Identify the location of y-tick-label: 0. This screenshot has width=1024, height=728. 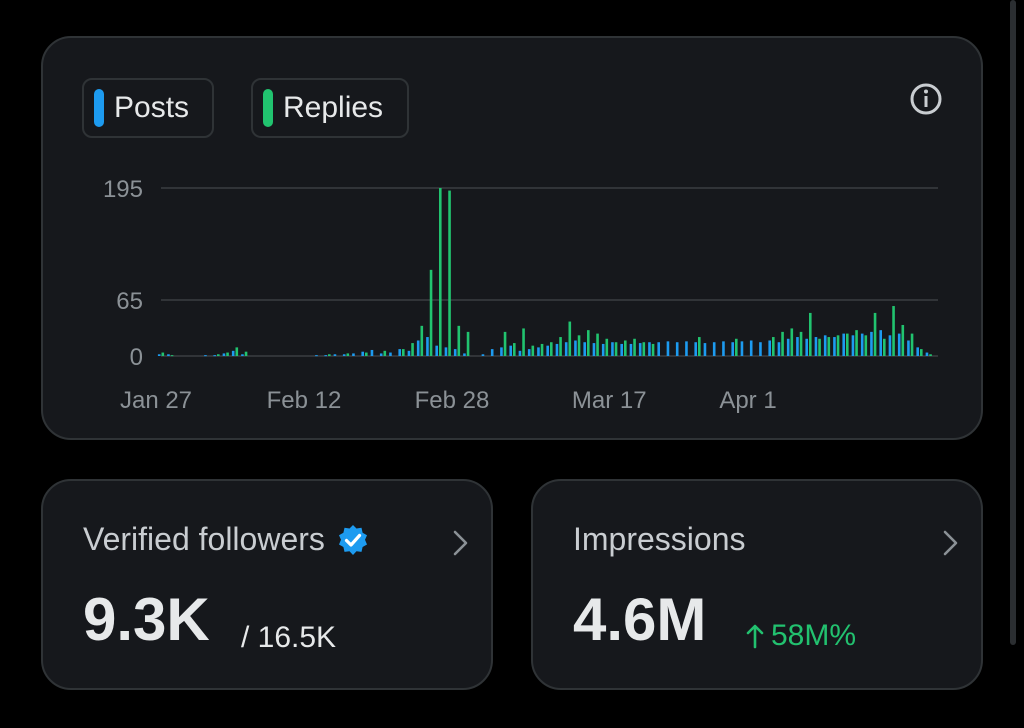
(136, 357).